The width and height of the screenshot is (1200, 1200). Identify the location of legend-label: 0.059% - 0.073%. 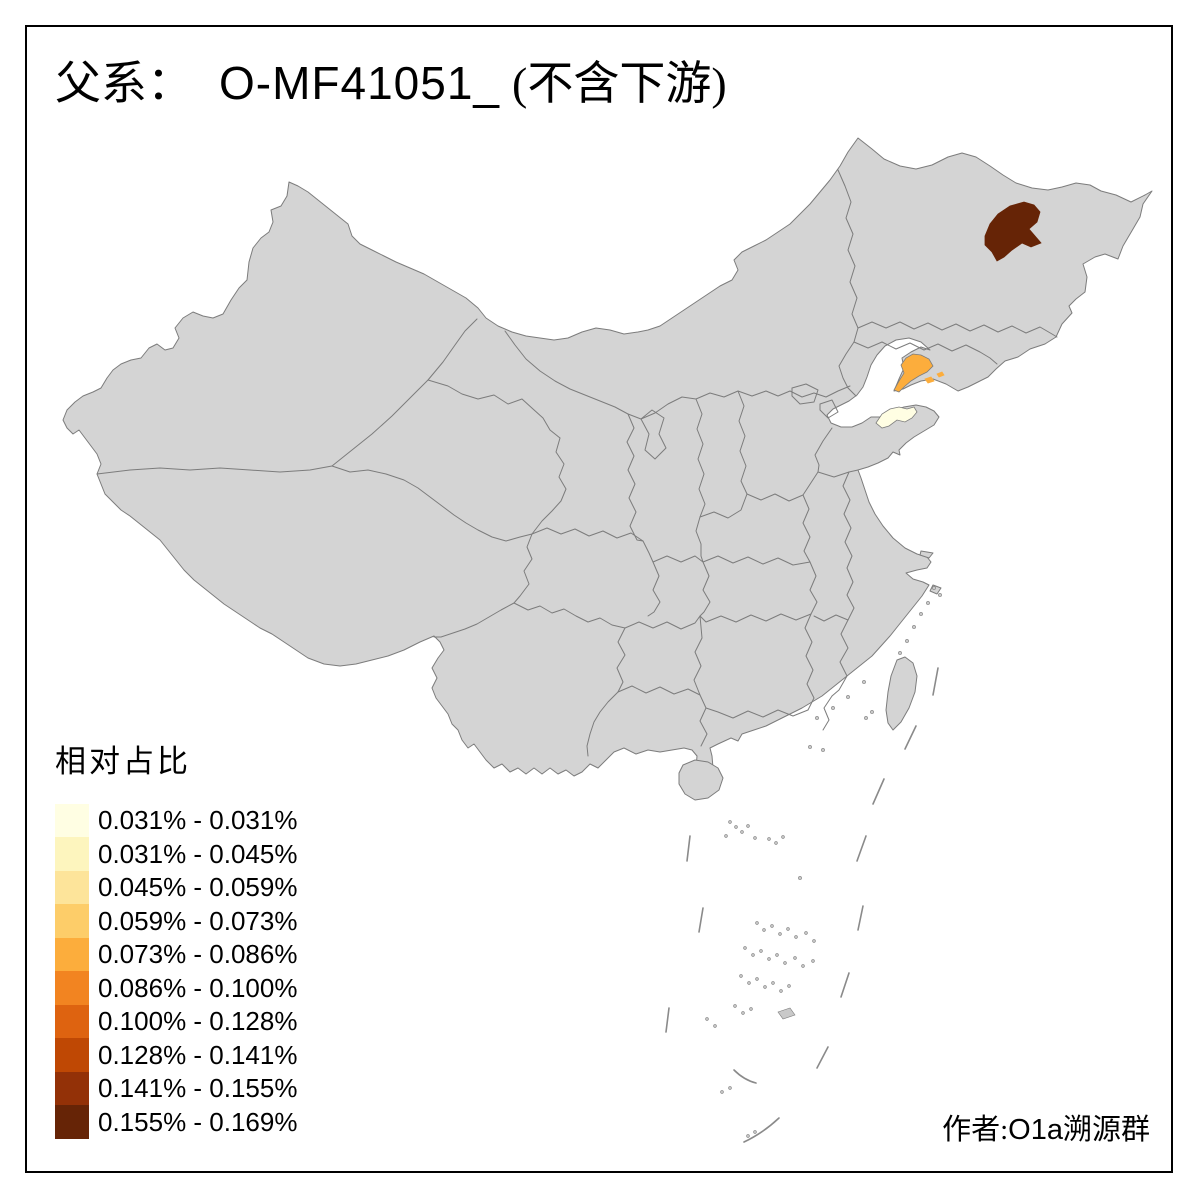
(198, 920).